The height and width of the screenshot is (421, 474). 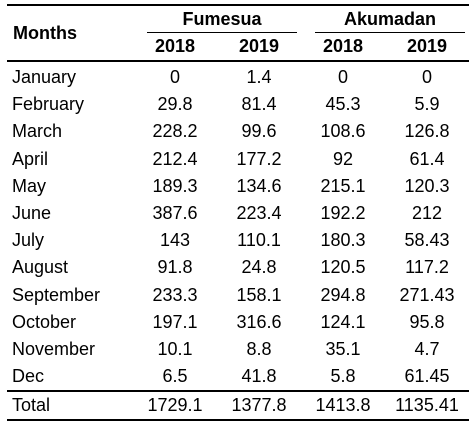 I want to click on value-cell: 45.3, so click(x=343, y=104).